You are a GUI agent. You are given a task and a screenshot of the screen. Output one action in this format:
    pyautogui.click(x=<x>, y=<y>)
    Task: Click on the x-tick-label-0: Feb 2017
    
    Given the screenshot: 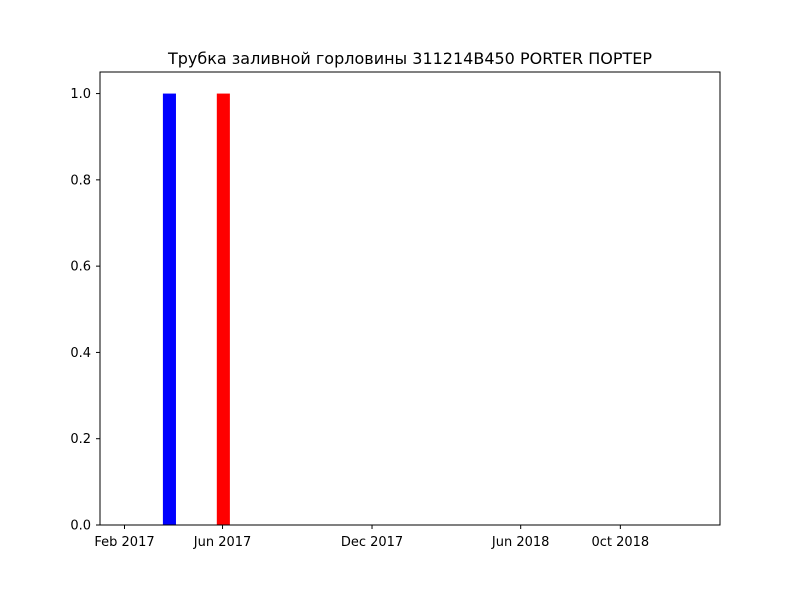 What is the action you would take?
    pyautogui.click(x=124, y=542)
    